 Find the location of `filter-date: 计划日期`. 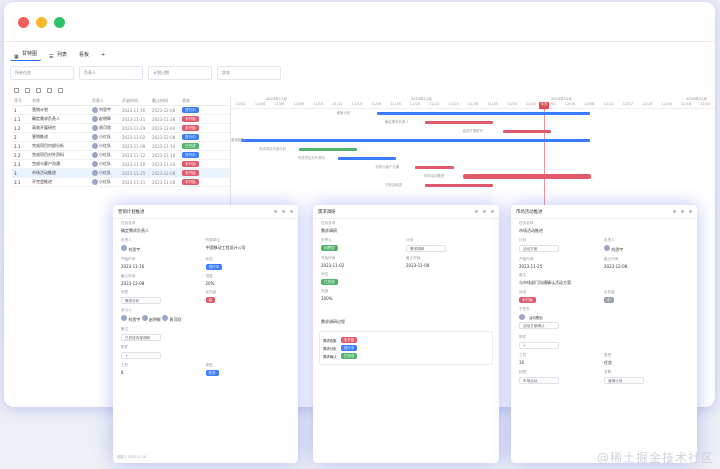

filter-date: 计划日期 is located at coordinates (180, 73).